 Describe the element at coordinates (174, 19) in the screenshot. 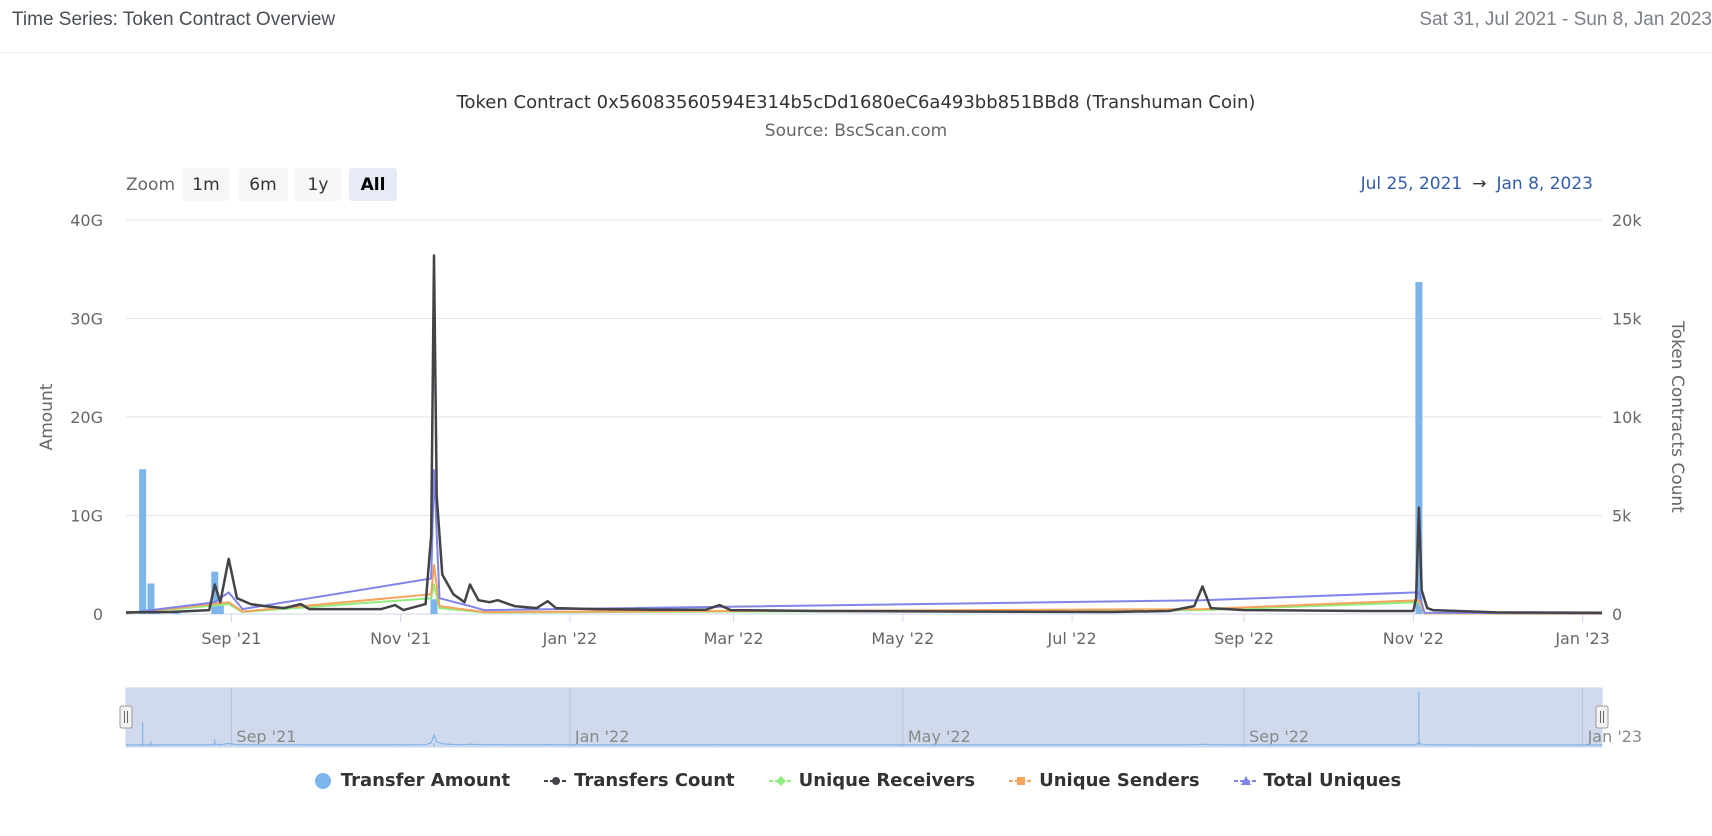

I see `page-title: Time Series: Token Contract Overview` at that location.